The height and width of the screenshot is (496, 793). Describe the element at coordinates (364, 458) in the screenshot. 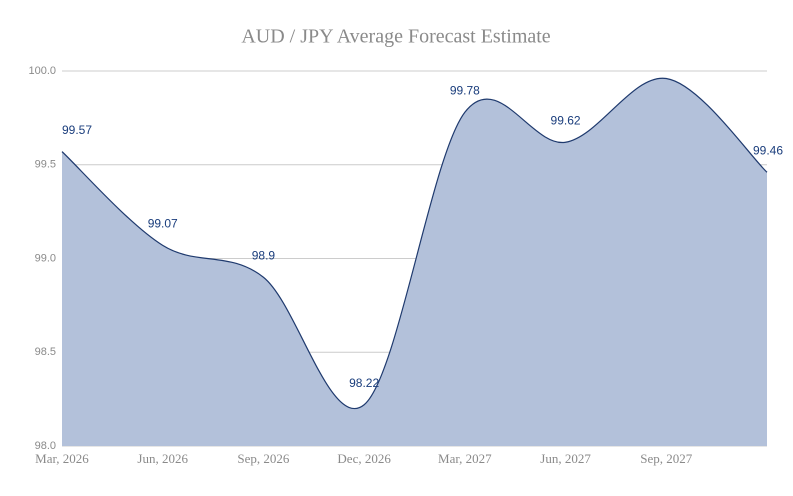

I see `x-tick-label: Dec, 2026` at that location.